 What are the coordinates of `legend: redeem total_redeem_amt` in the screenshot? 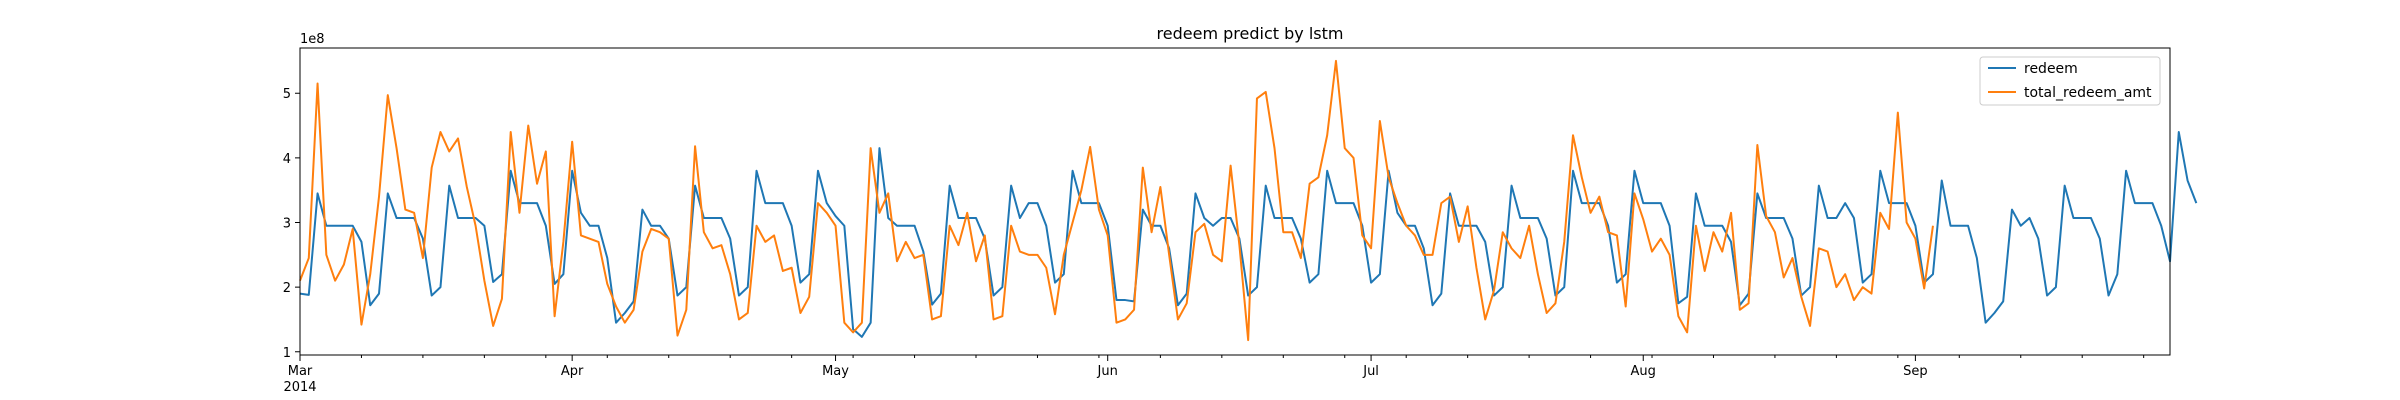 It's located at (2070, 81).